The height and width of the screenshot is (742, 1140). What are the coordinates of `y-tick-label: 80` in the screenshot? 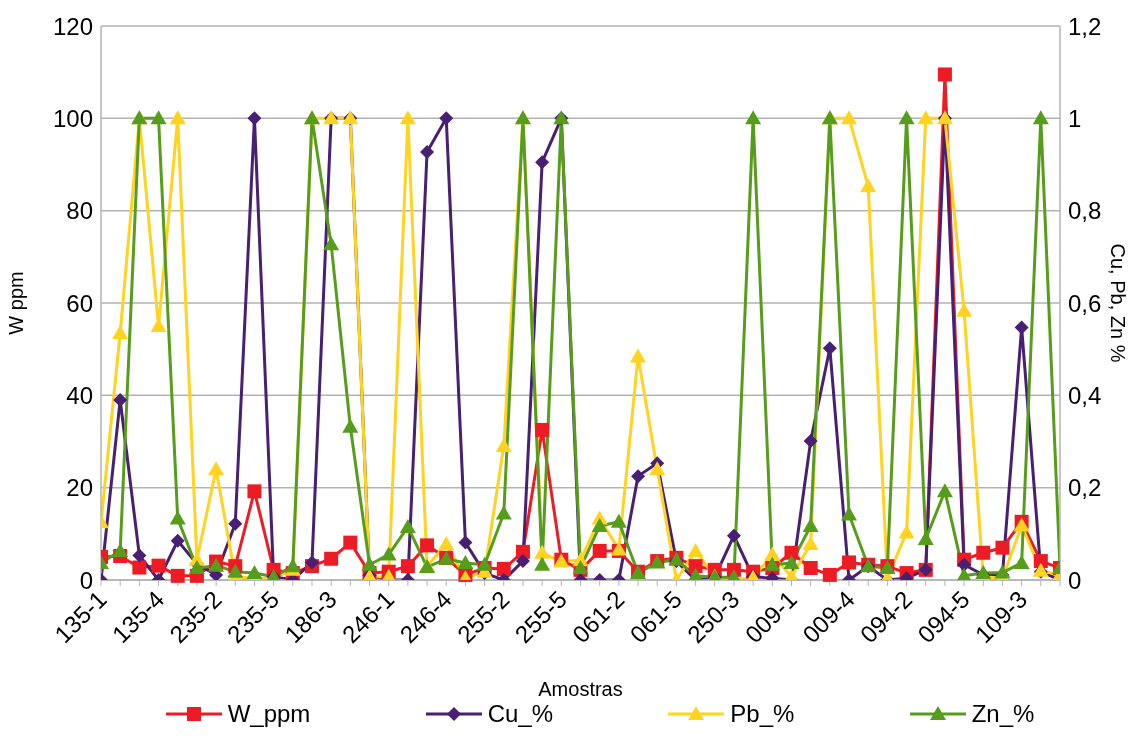 It's located at (79, 211).